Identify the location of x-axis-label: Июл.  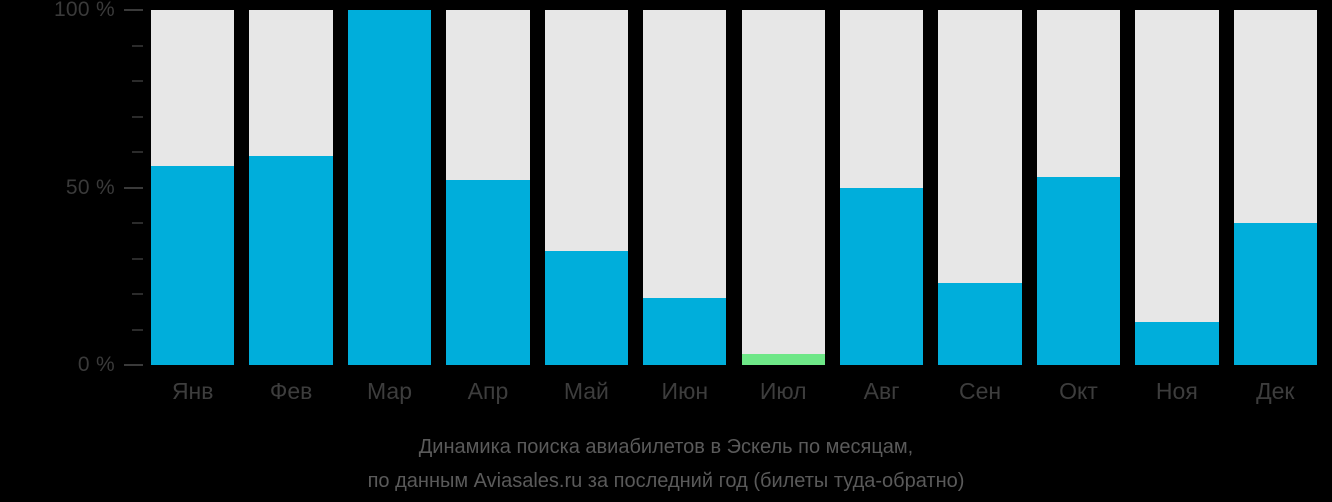
(783, 391).